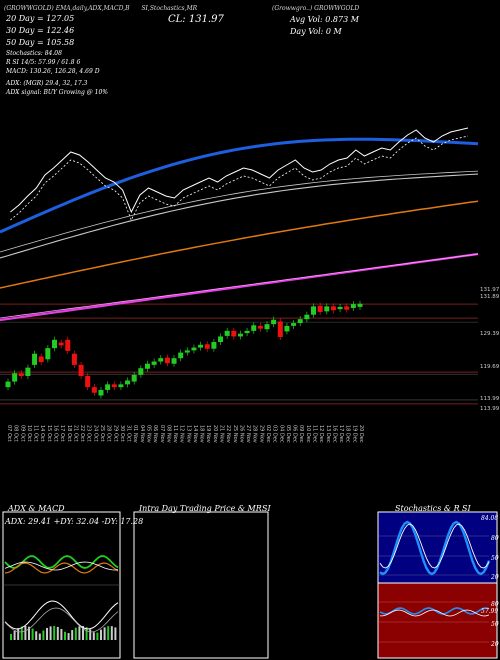 This screenshot has width=500, height=660. Describe the element at coordinates (195, 434) in the screenshot. I see `date-label: 14 Nov` at that location.